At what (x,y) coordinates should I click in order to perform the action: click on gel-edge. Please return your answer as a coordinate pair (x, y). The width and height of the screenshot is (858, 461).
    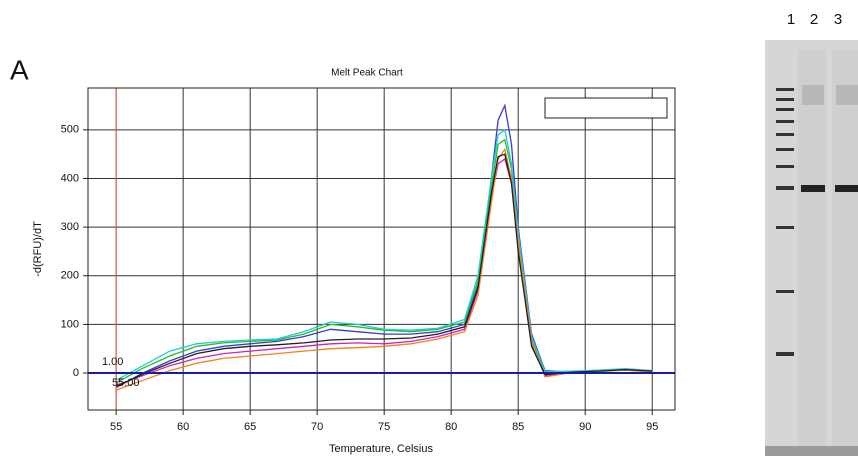
    Looking at the image, I should click on (811, 451).